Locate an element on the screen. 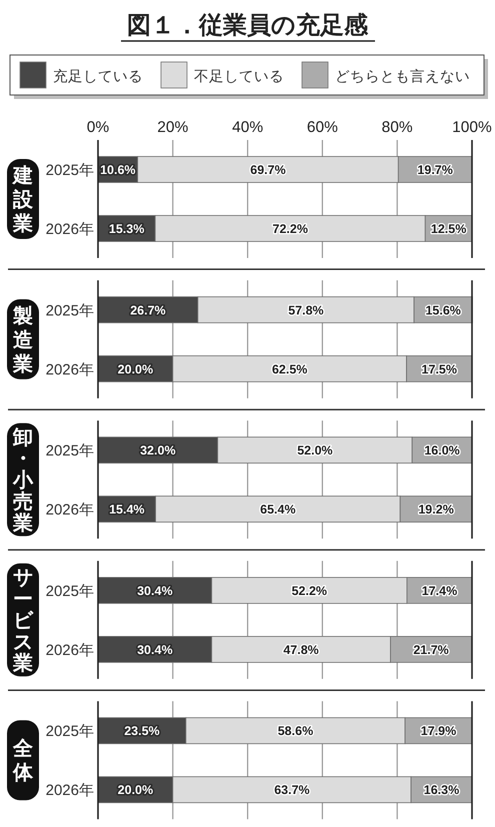  y-axis-title: サービス業 is located at coordinates (23, 621).